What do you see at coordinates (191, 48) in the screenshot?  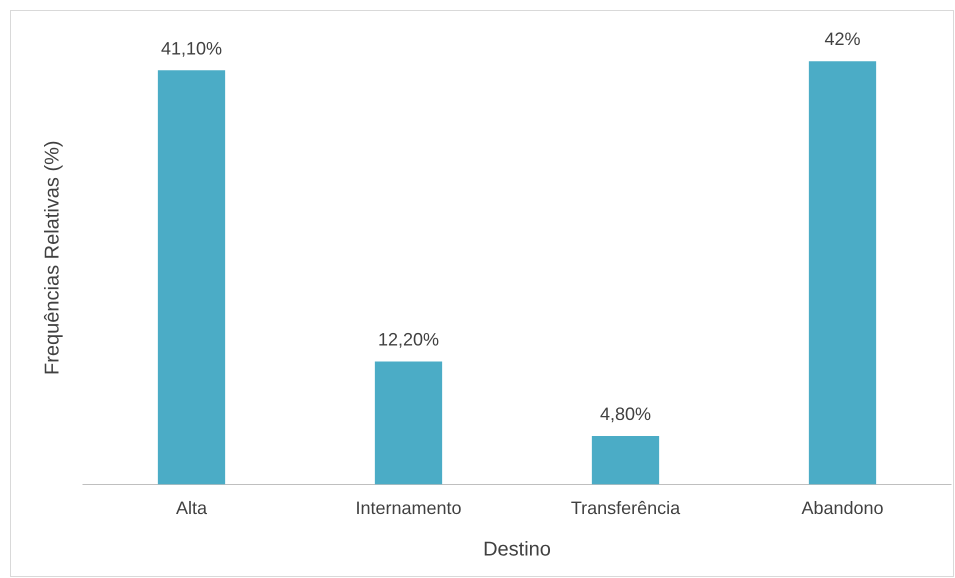 I see `data-label: 41,10%` at bounding box center [191, 48].